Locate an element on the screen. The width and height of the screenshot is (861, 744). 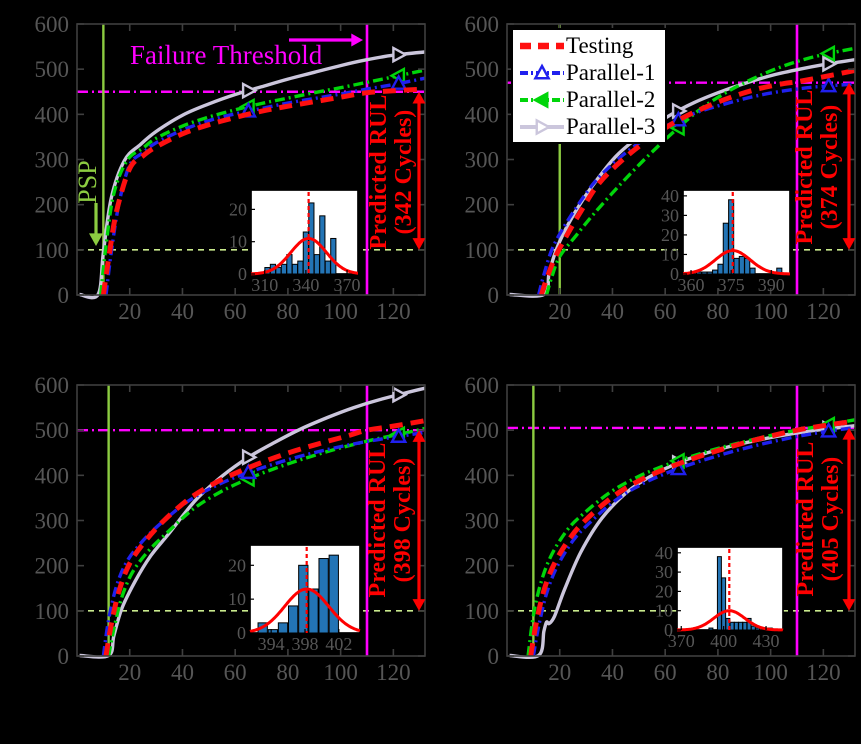
legend-marker-tri-up is located at coordinates (542, 70).